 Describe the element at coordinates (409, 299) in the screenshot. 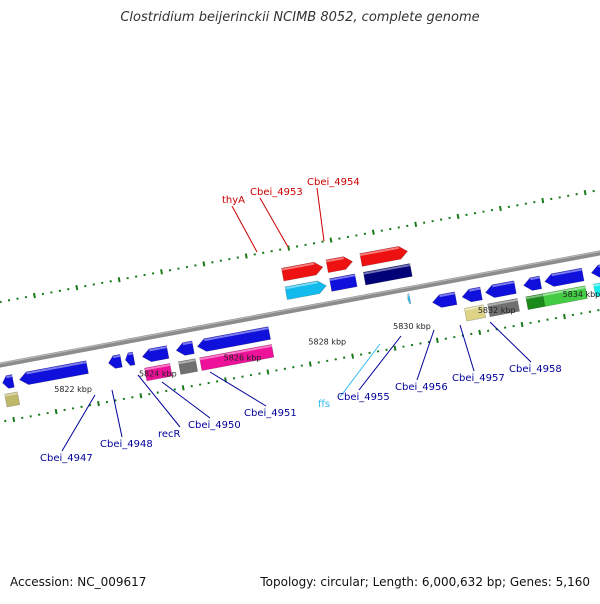

I see `gene-feature-g-ffs` at that location.